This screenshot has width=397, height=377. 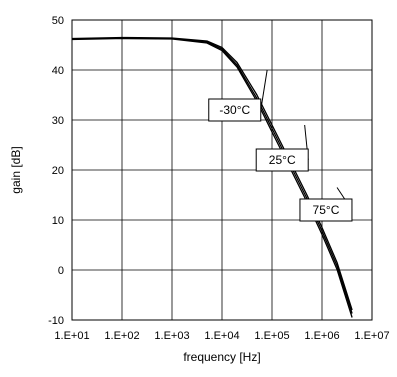 What do you see at coordinates (61, 271) in the screenshot?
I see `y-tick-label: 0` at bounding box center [61, 271].